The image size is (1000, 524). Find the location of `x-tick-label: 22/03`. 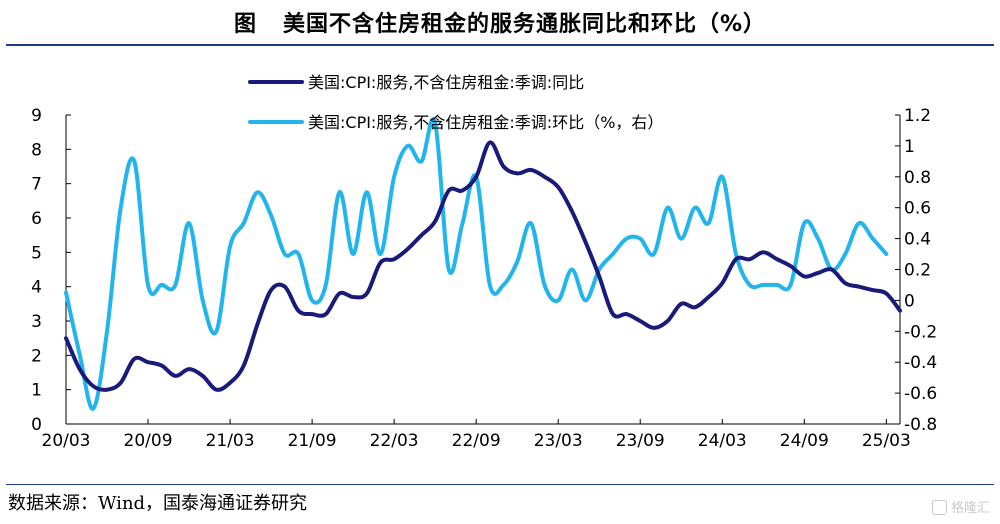

x-tick-label: 22/03 is located at coordinates (394, 441).